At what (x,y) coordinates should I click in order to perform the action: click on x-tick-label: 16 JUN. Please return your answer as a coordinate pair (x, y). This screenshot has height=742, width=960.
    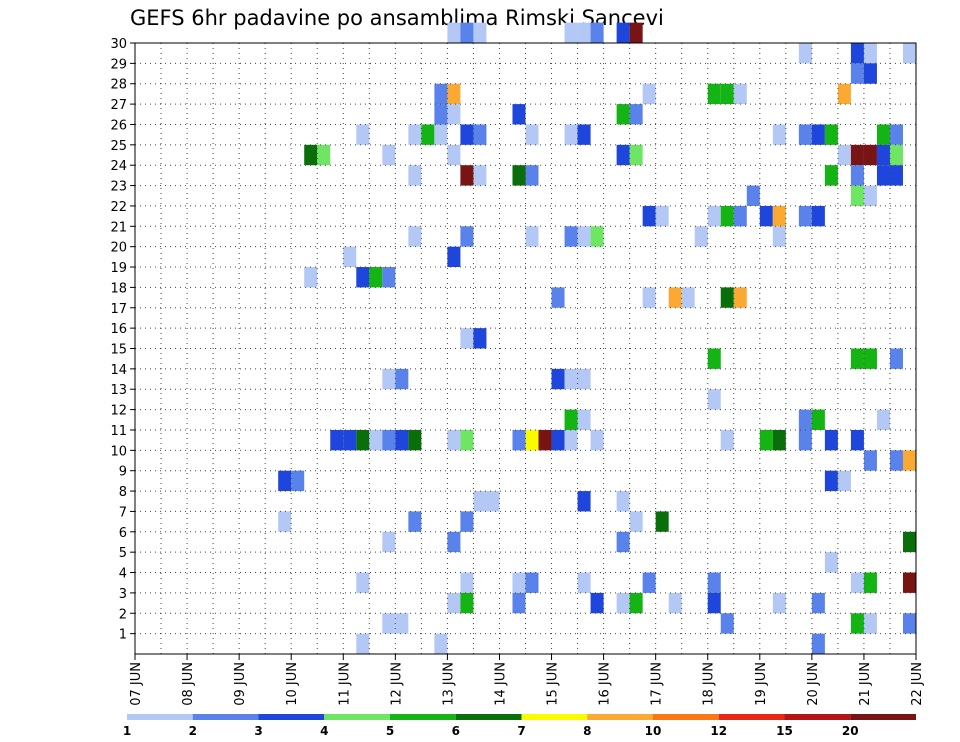
    Looking at the image, I should click on (605, 684).